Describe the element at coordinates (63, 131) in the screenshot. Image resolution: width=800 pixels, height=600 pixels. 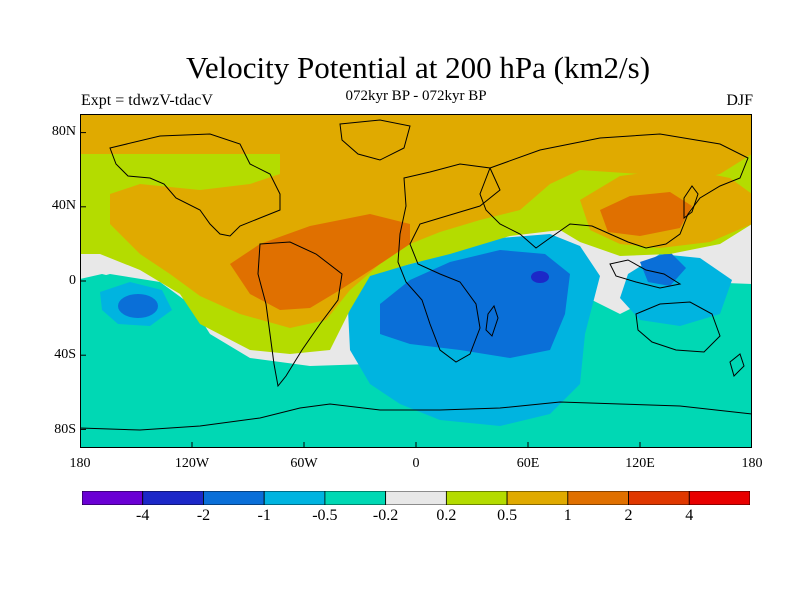
I see `lat-tick-label: 80N` at that location.